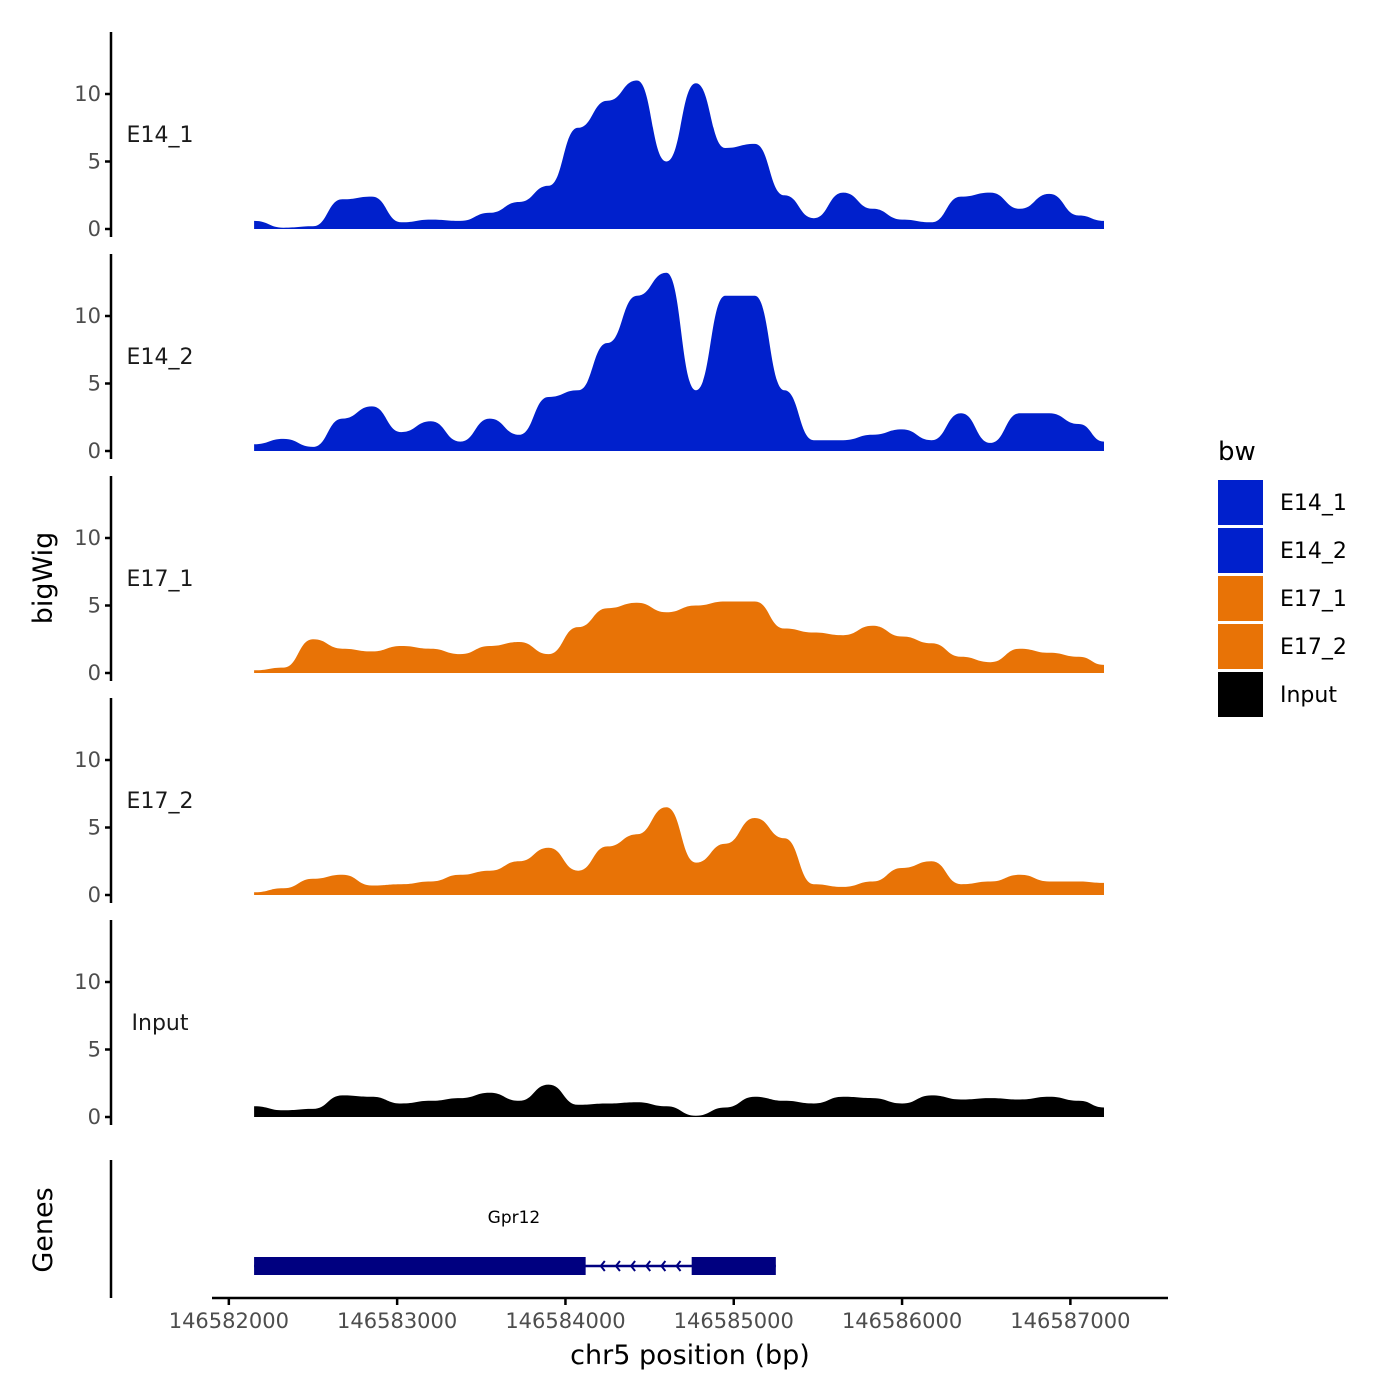  Describe the element at coordinates (515, 1241) in the screenshot. I see `gene-Gpr12: Gpr12` at that location.